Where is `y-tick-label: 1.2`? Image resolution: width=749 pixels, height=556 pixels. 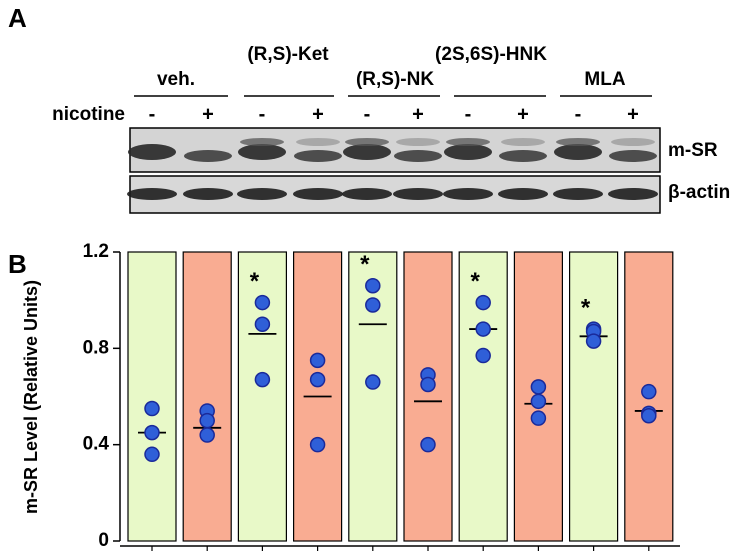
y-tick-label: 1.2 is located at coordinates (96, 251).